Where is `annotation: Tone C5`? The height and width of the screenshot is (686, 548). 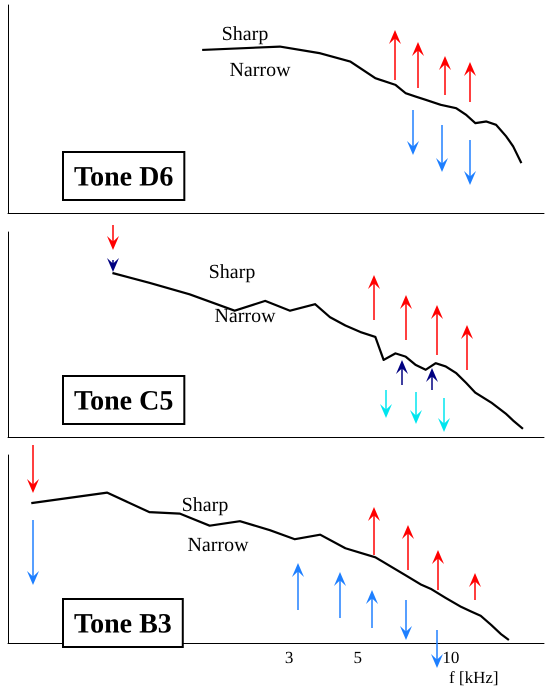 annotation: Tone C5 is located at coordinates (124, 401).